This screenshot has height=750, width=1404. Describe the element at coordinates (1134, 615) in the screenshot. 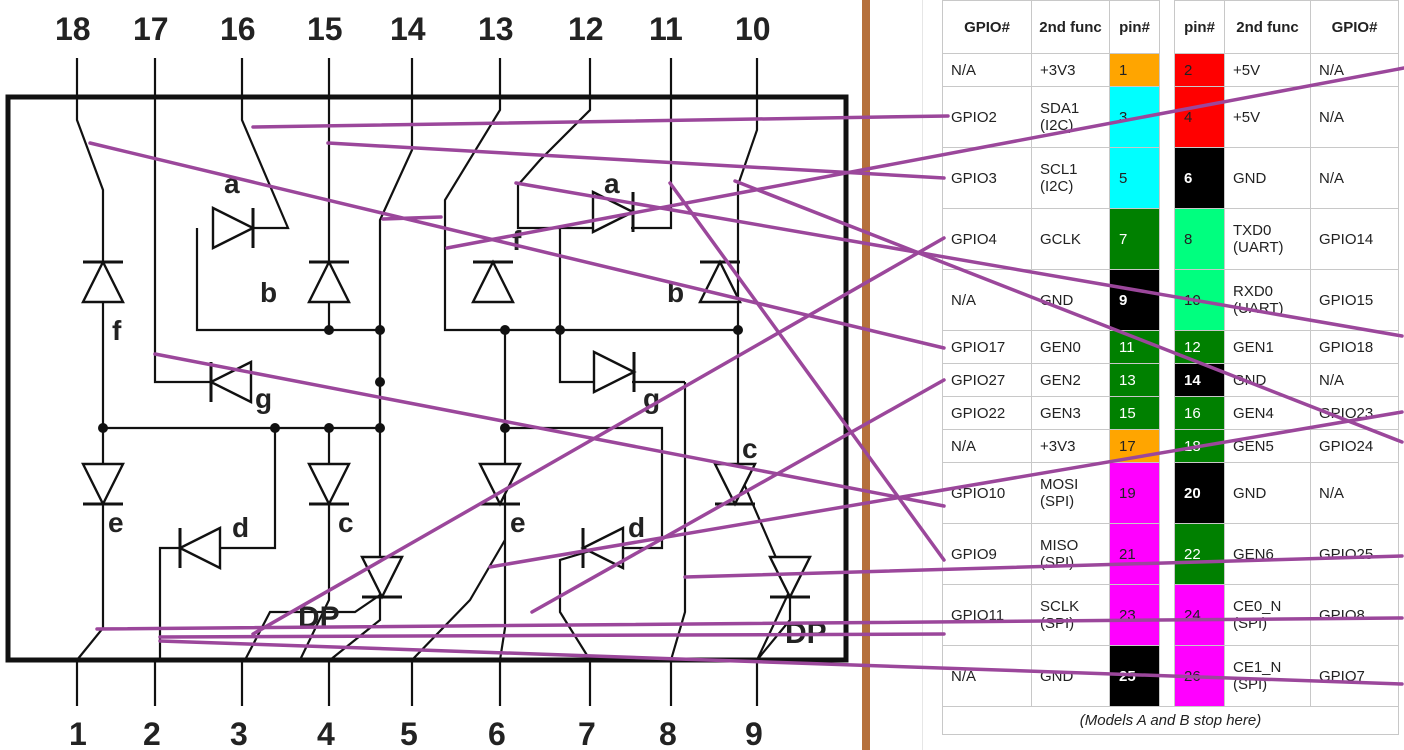

I see `pin-left: 23` at that location.